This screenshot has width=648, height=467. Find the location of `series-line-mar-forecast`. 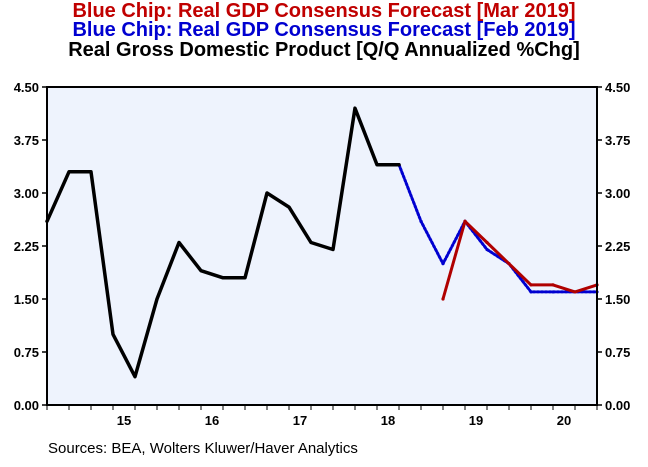

series-line-mar-forecast is located at coordinates (520, 260).